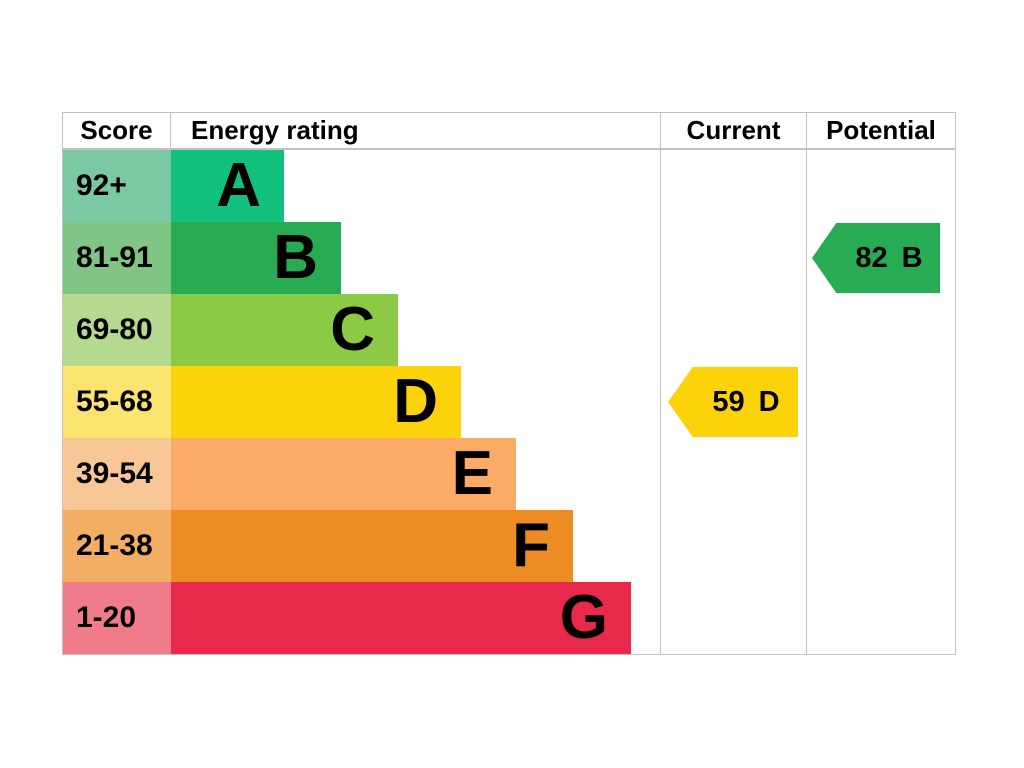 This screenshot has height=768, width=1024. I want to click on energy-rating-bar: G, so click(401, 618).